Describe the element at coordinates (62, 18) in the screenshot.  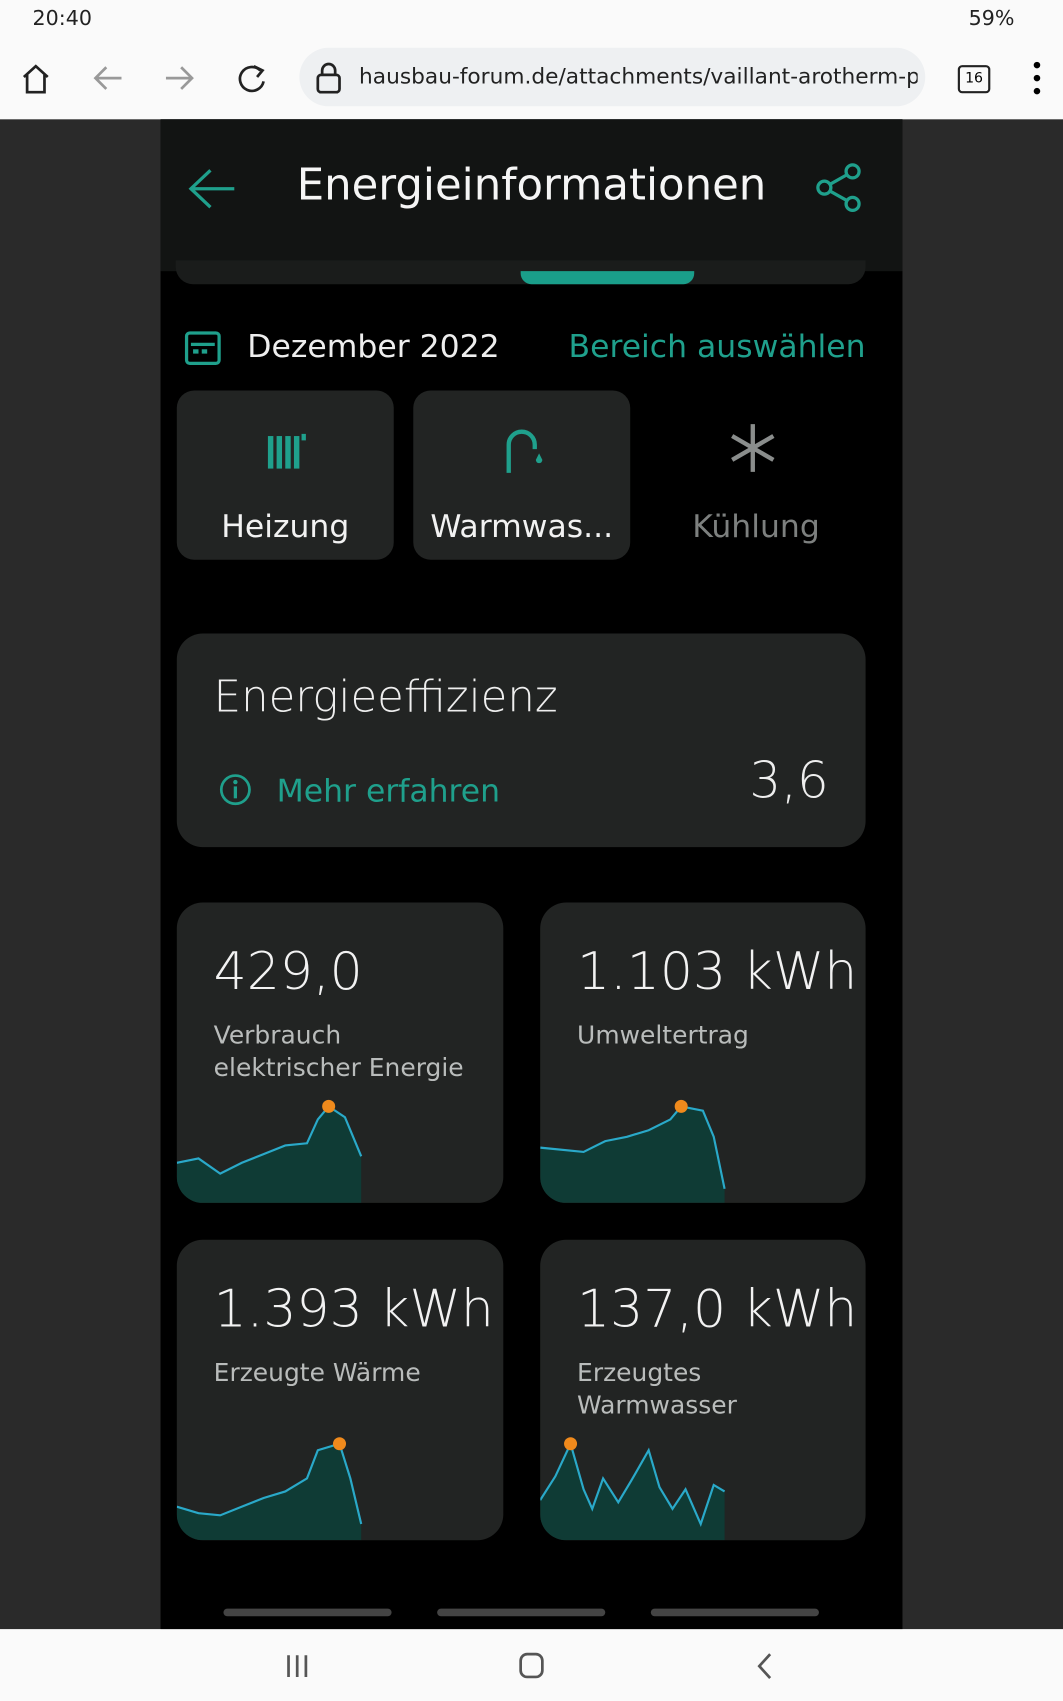
I see `clock: 20:40` at that location.